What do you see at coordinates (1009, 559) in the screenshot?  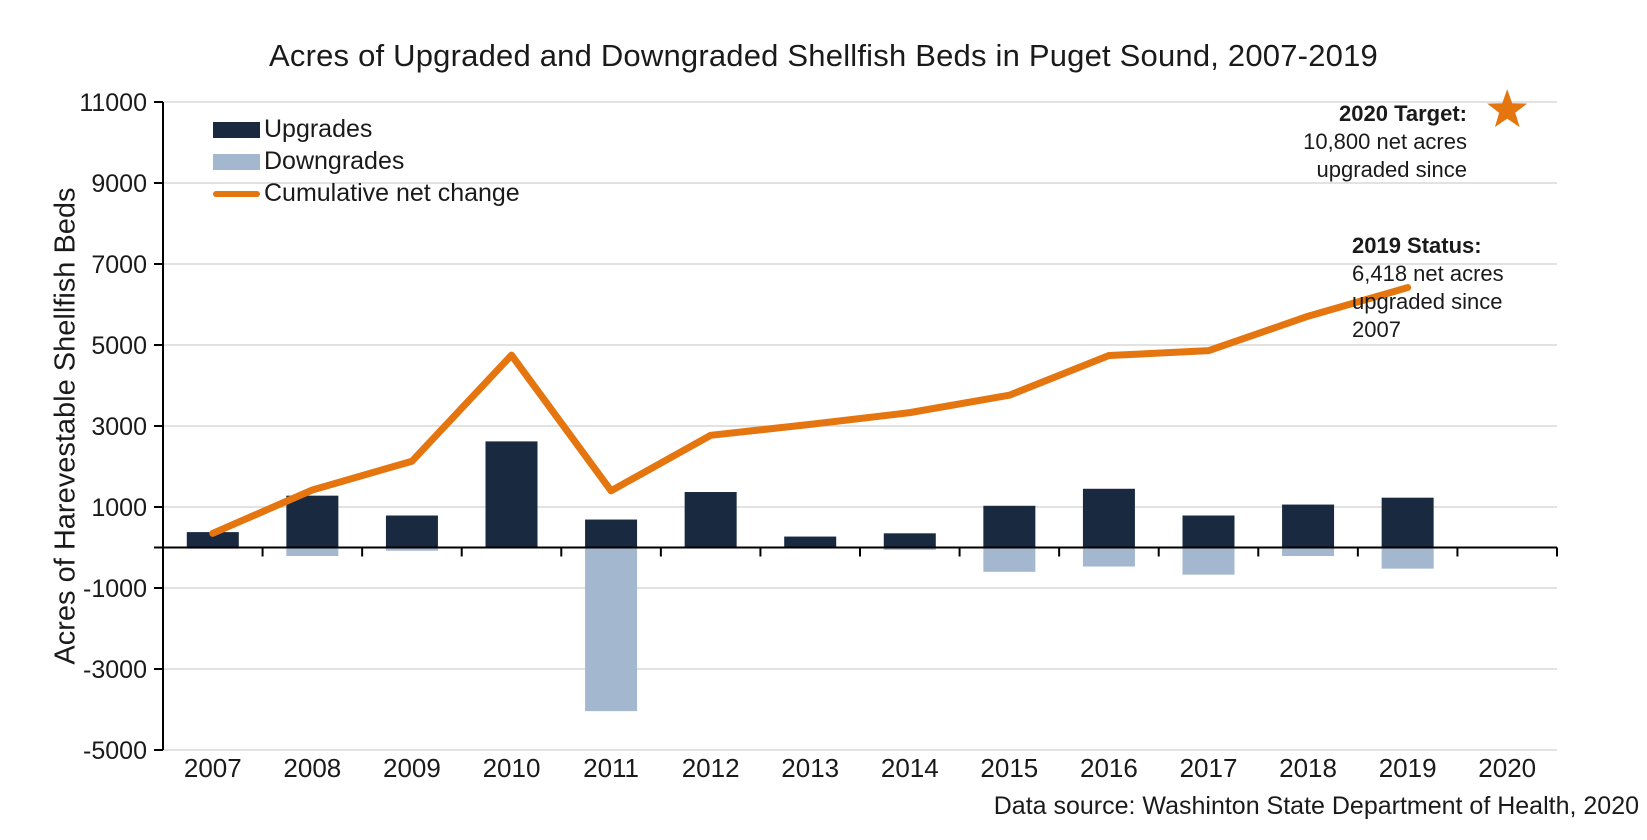 I see `bar-downgrade-2015` at bounding box center [1009, 559].